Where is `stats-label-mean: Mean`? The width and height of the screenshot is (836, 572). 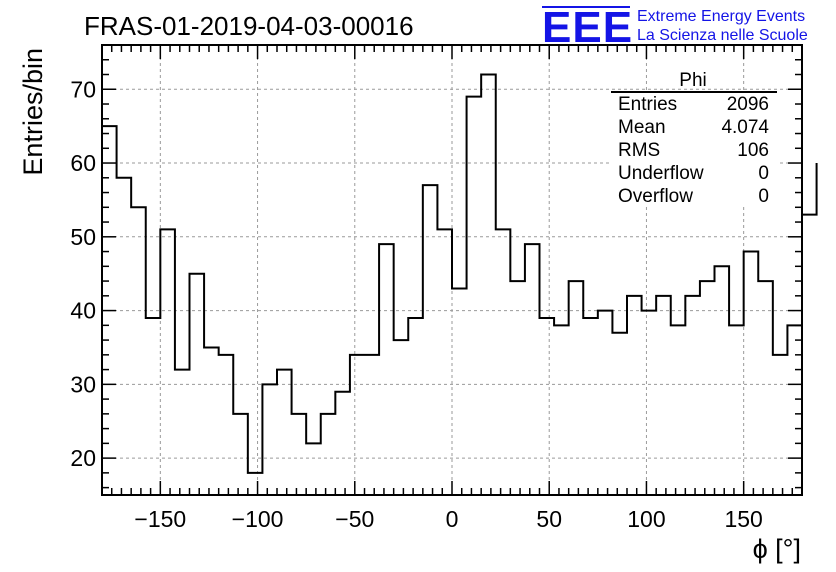
stats-label-mean: Mean is located at coordinates (642, 127).